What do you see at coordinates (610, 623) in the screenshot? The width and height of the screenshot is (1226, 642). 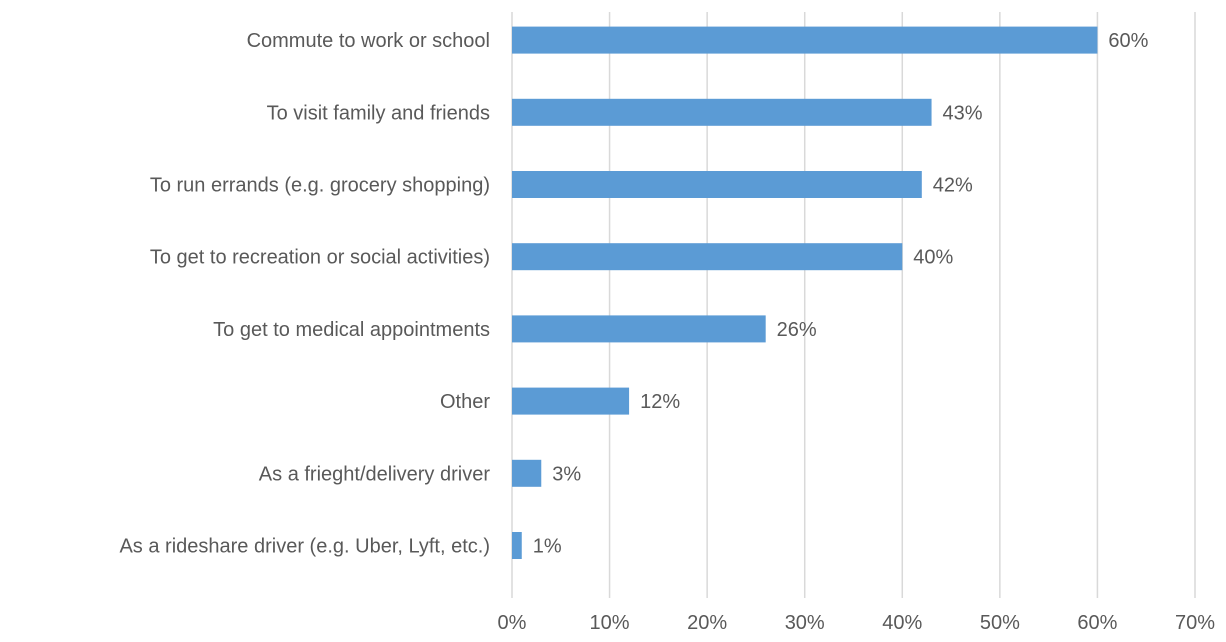 I see `x-tick-label: 10%` at bounding box center [610, 623].